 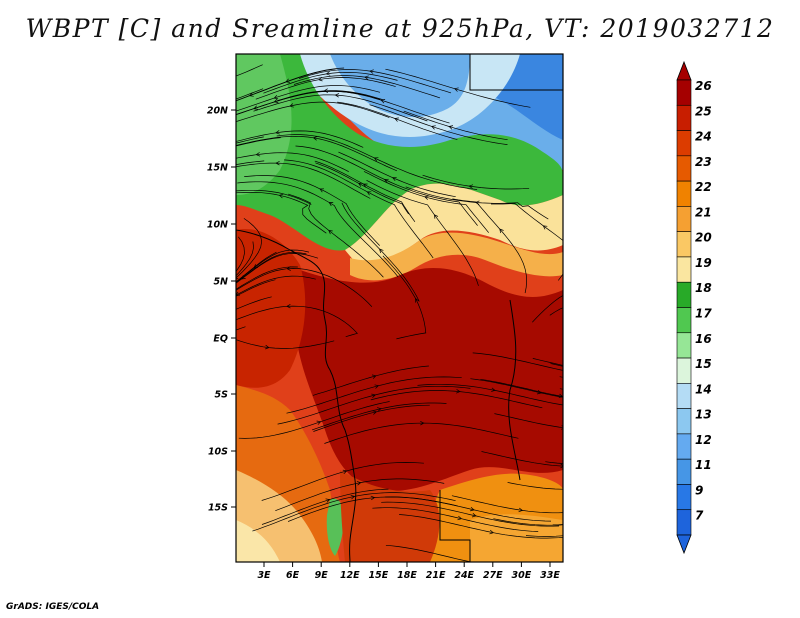 What do you see at coordinates (293, 575) in the screenshot?
I see `lon-label: 6E` at bounding box center [293, 575].